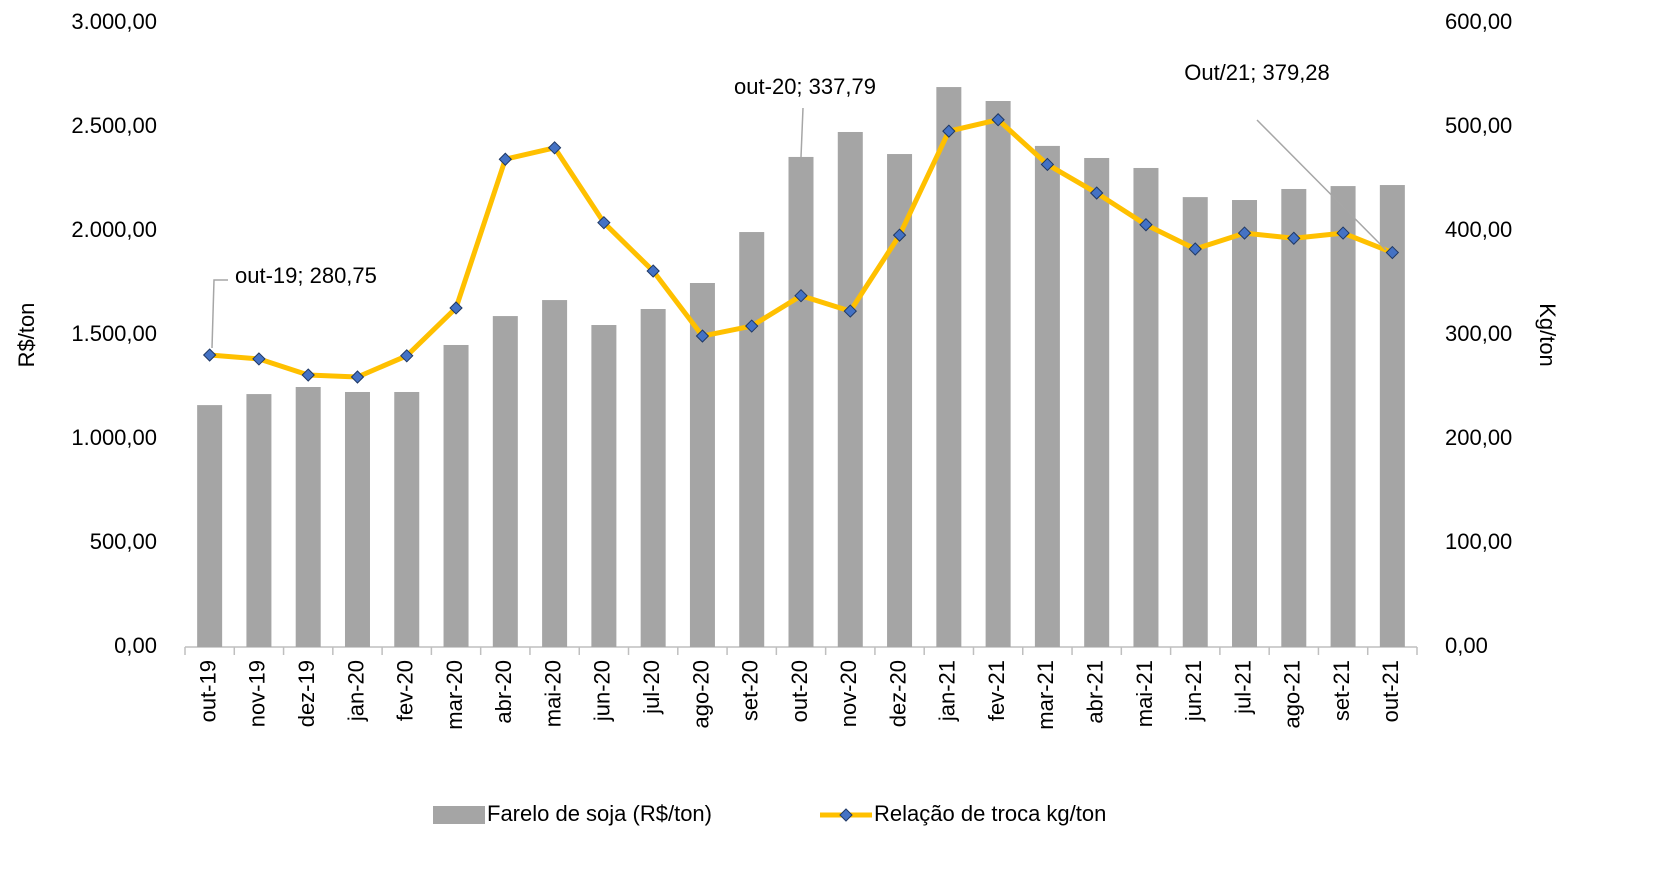  Describe the element at coordinates (1478, 21) in the screenshot. I see `y2-tick-label: 600,00` at that location.